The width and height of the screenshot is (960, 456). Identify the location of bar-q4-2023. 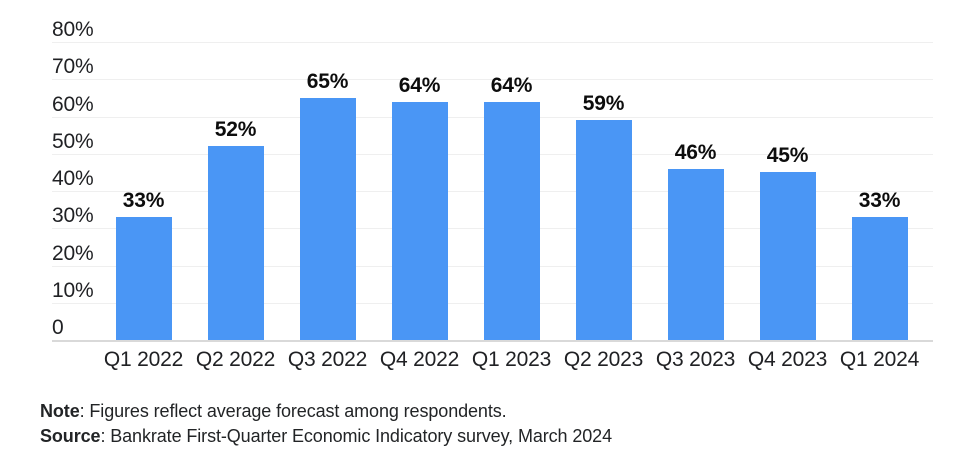
(787, 256).